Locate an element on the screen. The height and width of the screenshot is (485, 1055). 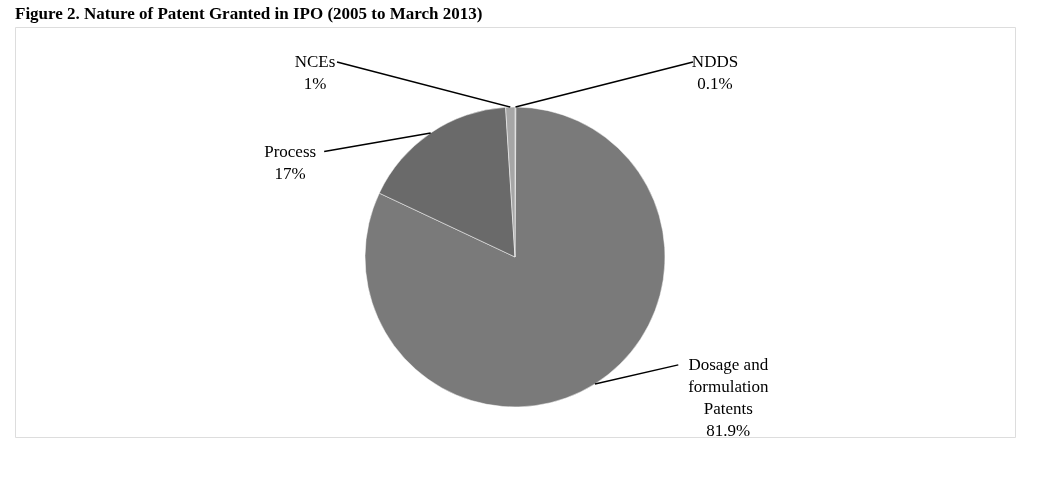
data-label: 0.1% is located at coordinates (715, 83).